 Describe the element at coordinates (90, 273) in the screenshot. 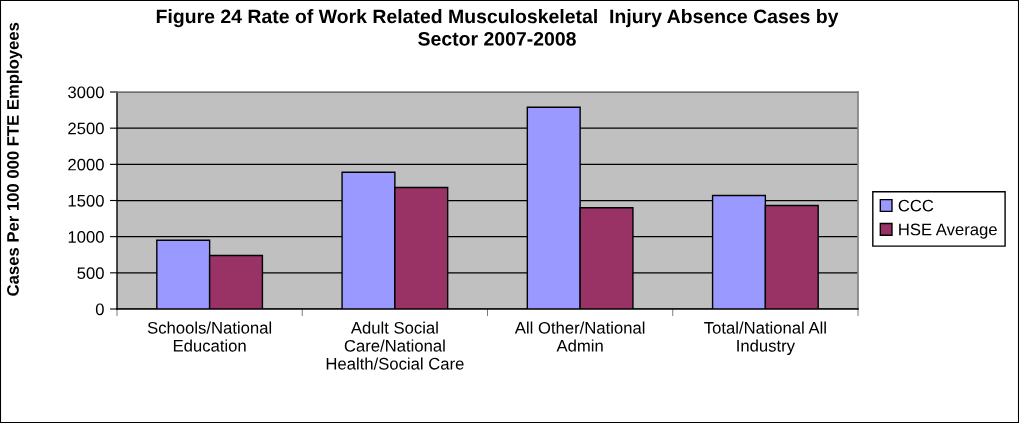

I see `y-tick-label: 500` at that location.